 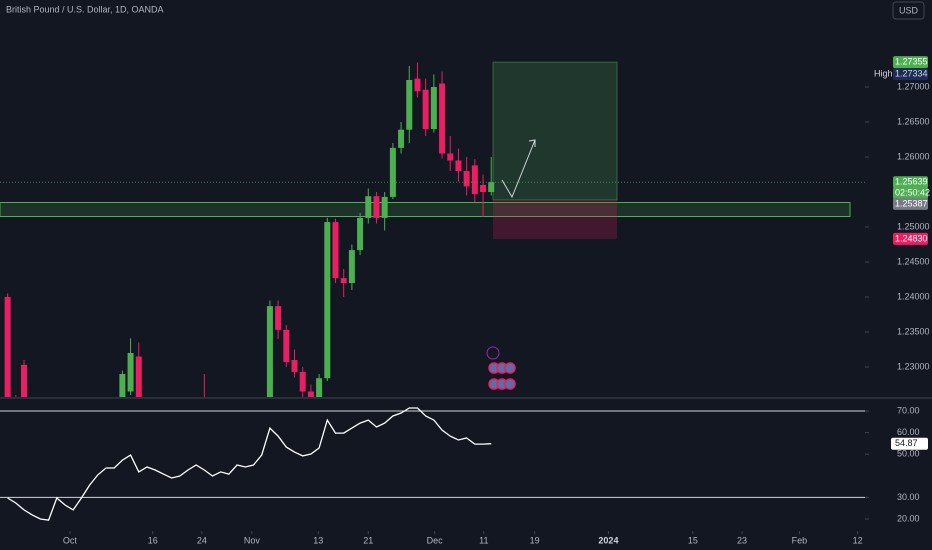 What do you see at coordinates (532, 143) in the screenshot?
I see `arrow-head` at bounding box center [532, 143].